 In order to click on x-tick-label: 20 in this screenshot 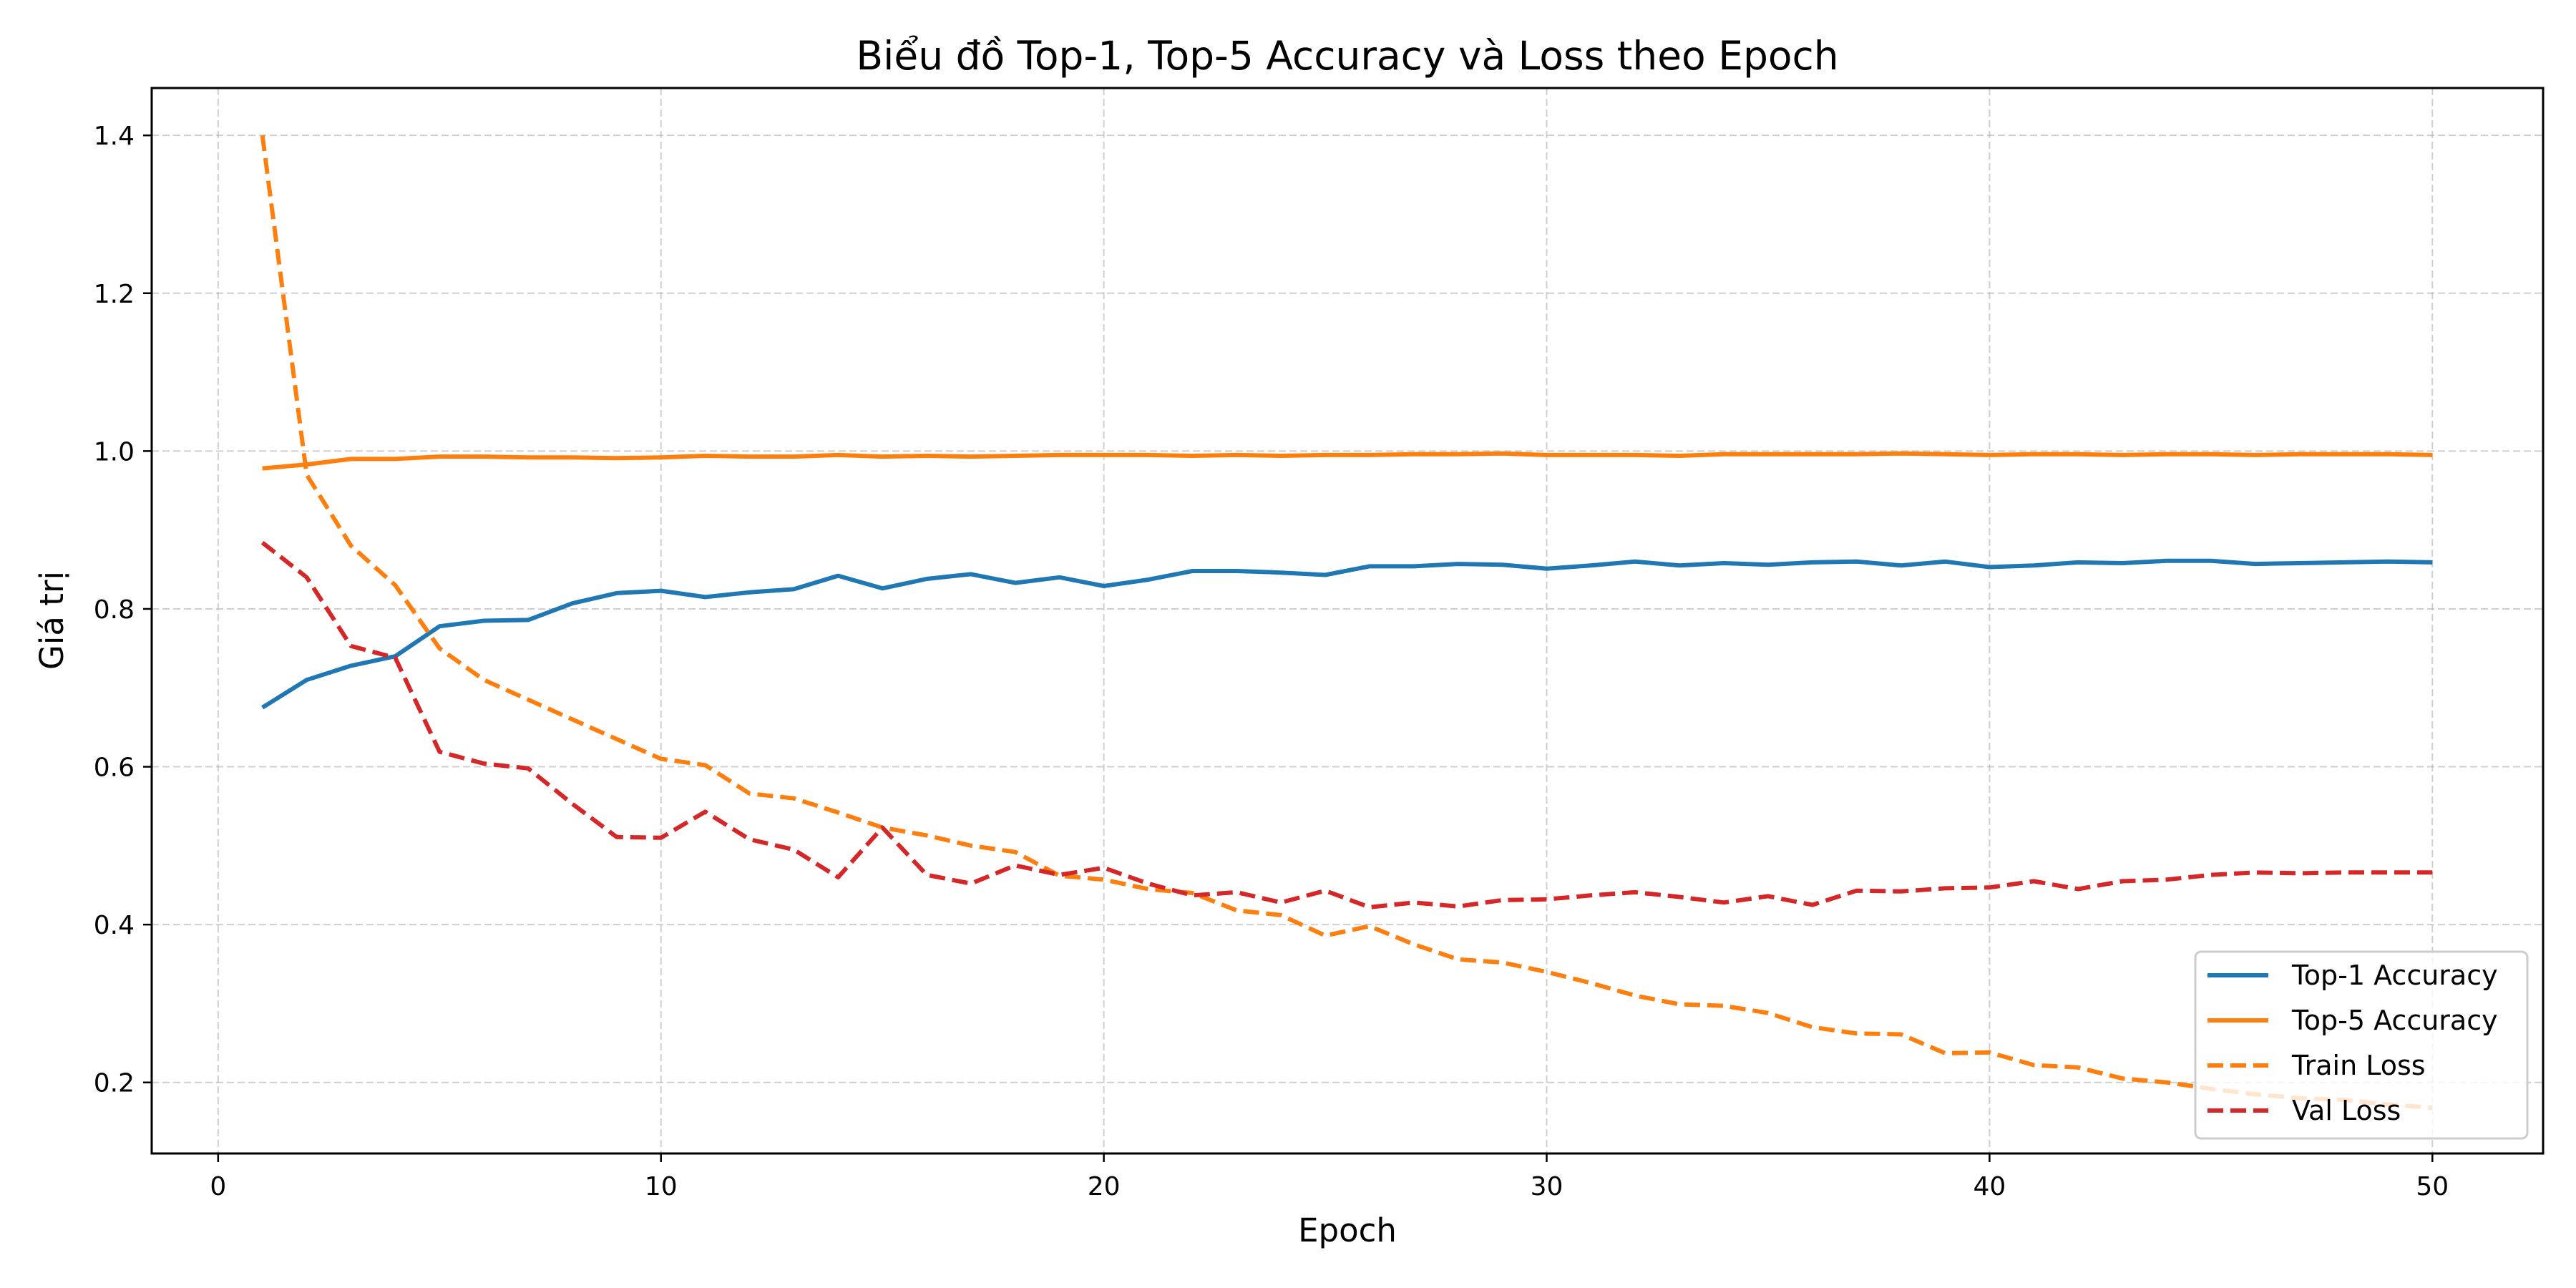, I will do `click(1104, 1186)`.